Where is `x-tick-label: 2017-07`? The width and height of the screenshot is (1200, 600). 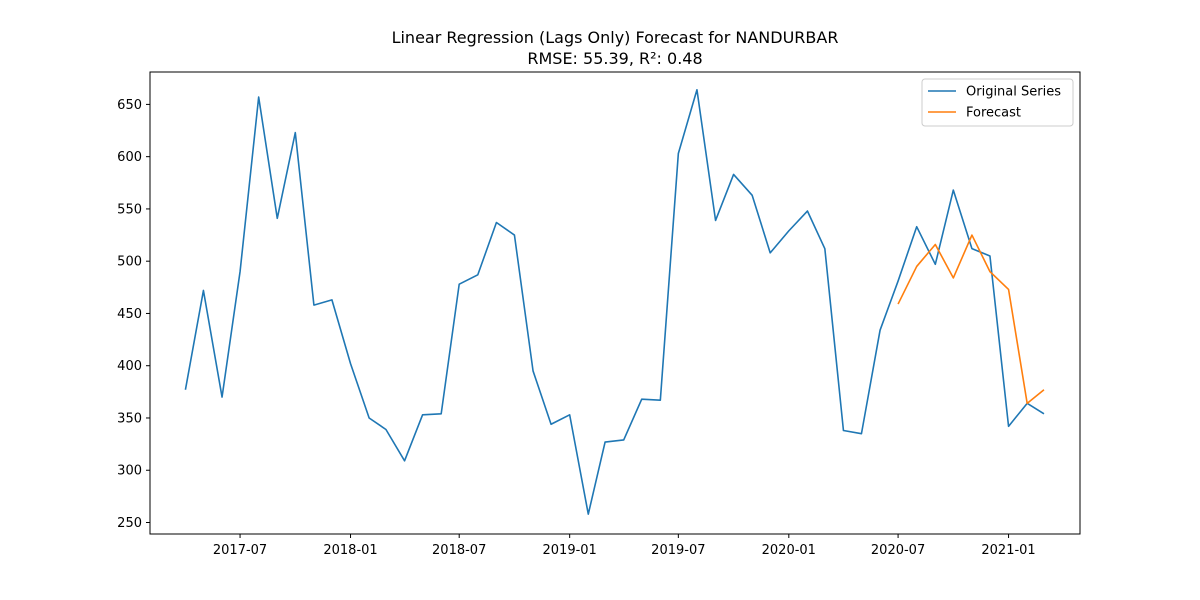
x-tick-label: 2017-07 is located at coordinates (240, 550).